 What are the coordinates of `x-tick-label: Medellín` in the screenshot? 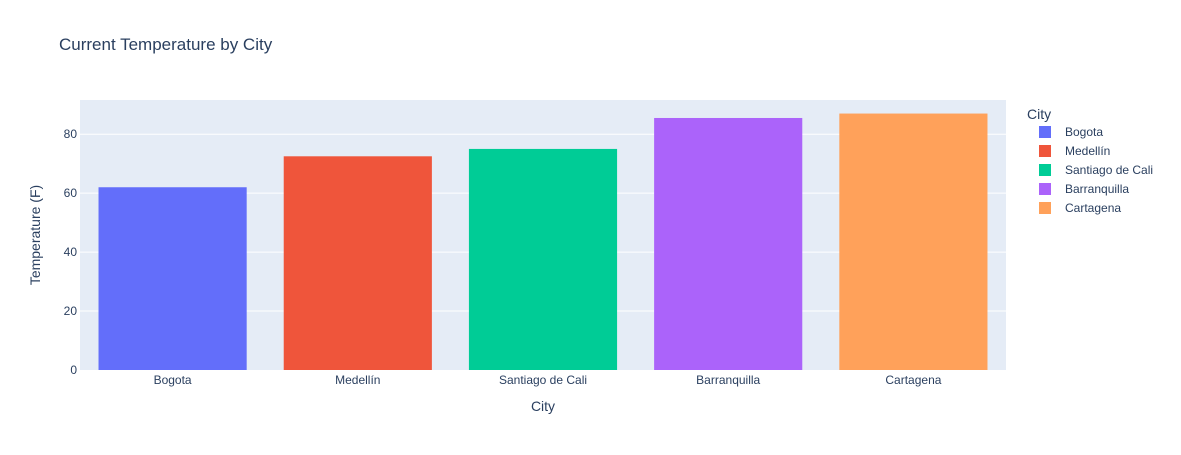 It's located at (357, 380).